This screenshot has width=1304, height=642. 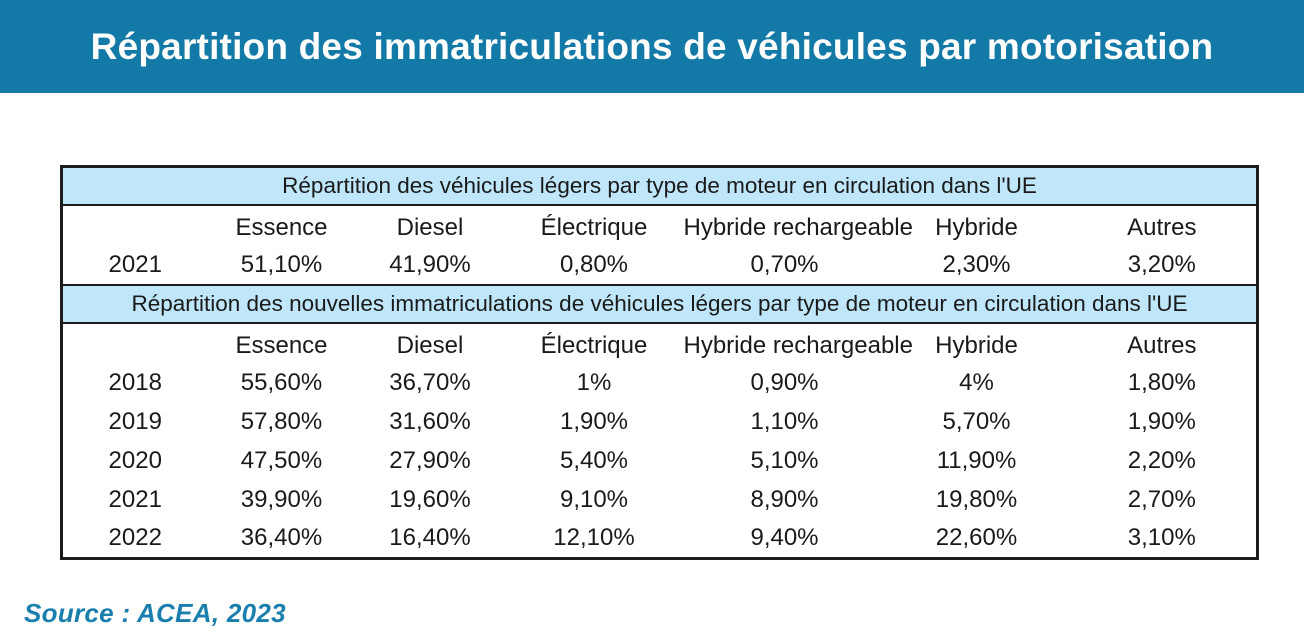 I want to click on value-cell: 1%, so click(x=594, y=382).